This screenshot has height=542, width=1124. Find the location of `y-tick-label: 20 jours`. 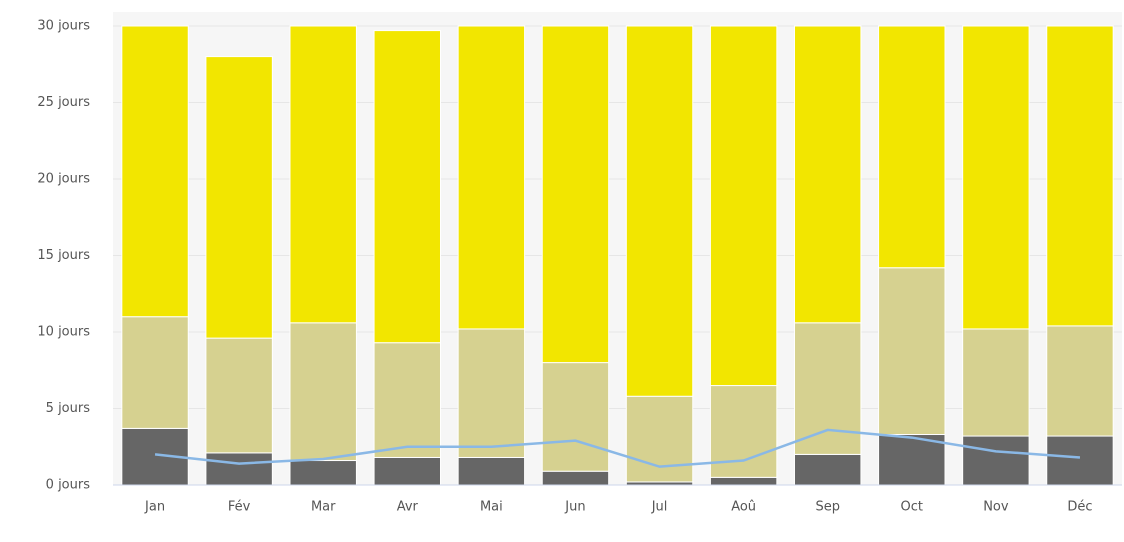

y-tick-label: 20 jours is located at coordinates (63, 179).